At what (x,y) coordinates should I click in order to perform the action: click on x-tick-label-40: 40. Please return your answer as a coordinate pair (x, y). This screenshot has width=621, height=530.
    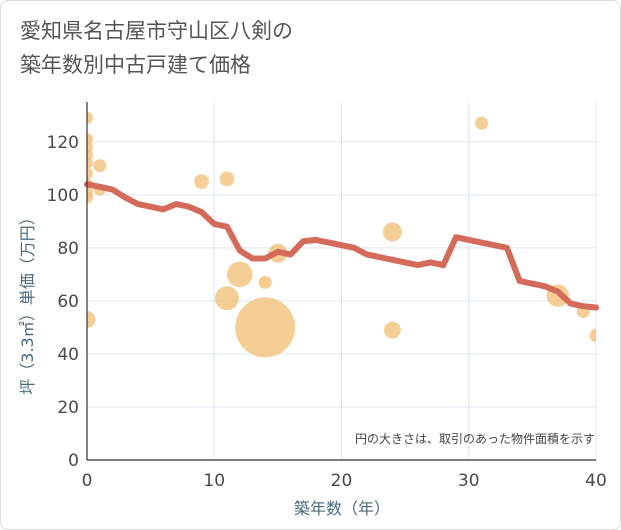
    Looking at the image, I should click on (596, 481).